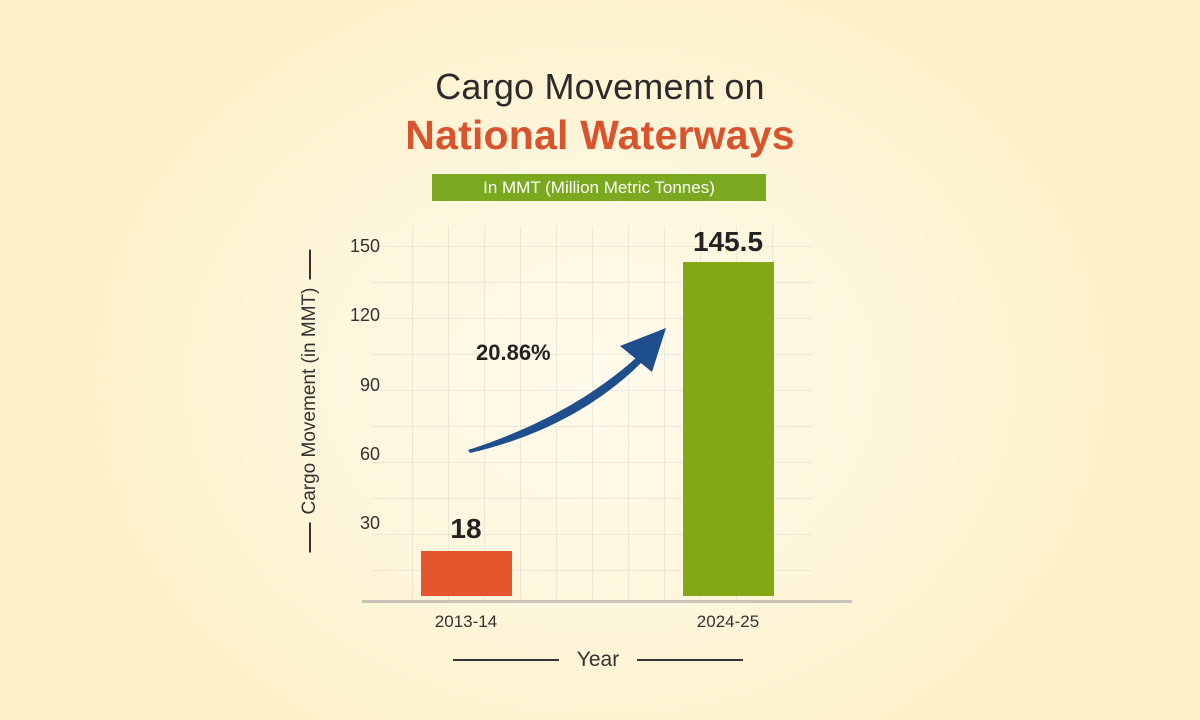  I want to click on x-axis-label-text: Year, so click(598, 659).